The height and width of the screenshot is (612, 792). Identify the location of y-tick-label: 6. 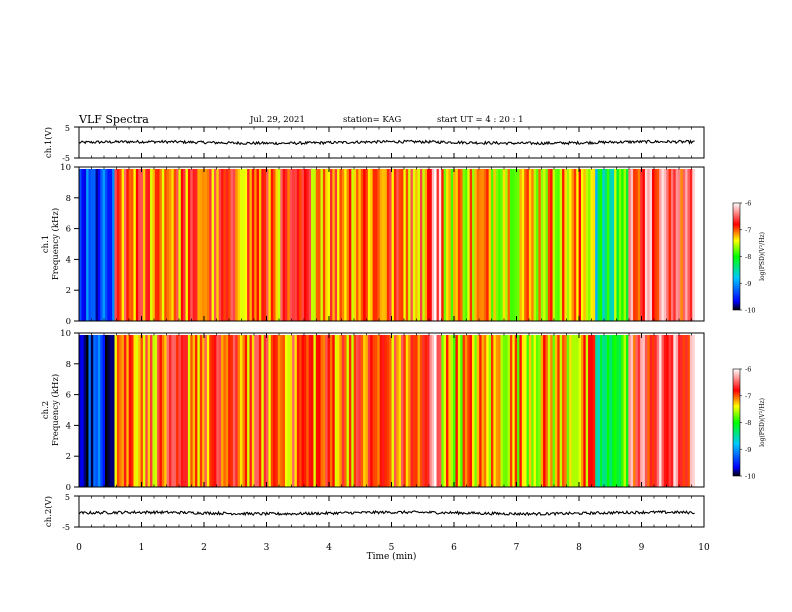
(68, 230).